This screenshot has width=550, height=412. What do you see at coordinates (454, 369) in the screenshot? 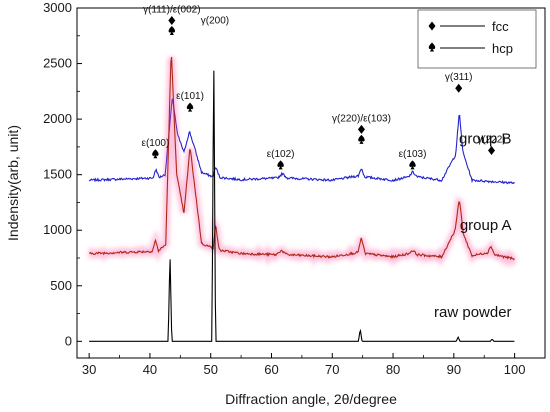
I see `x-tick-label: 90` at bounding box center [454, 369].